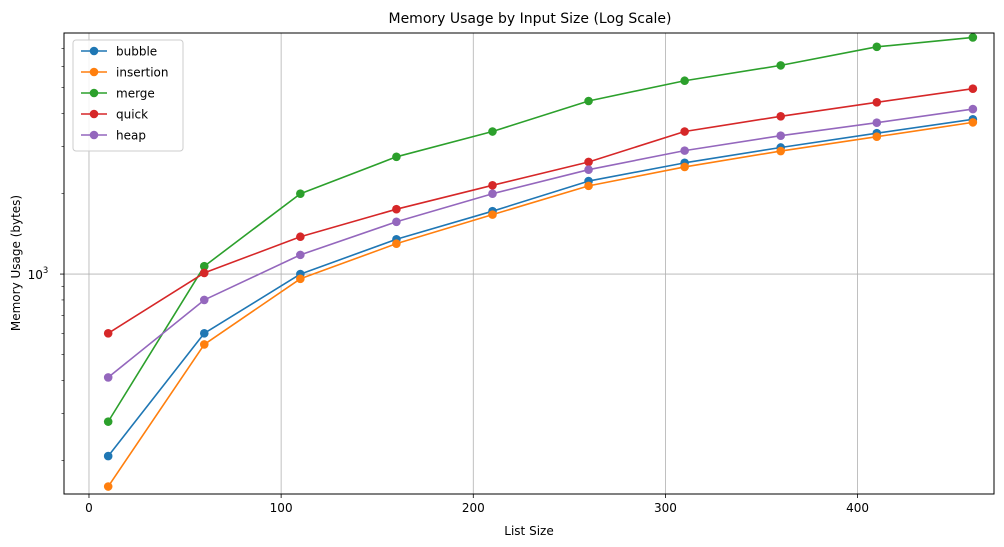 Image resolution: width=1004 pixels, height=547 pixels. I want to click on legend-box, so click(128, 95).